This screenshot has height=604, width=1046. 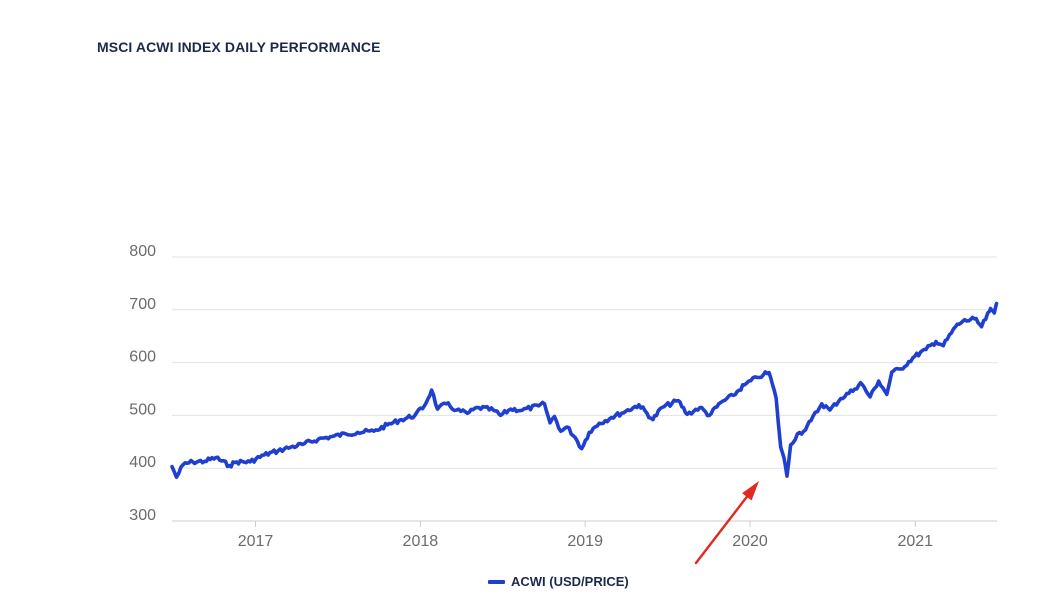 I want to click on x-tick-label: 2019, so click(x=585, y=541).